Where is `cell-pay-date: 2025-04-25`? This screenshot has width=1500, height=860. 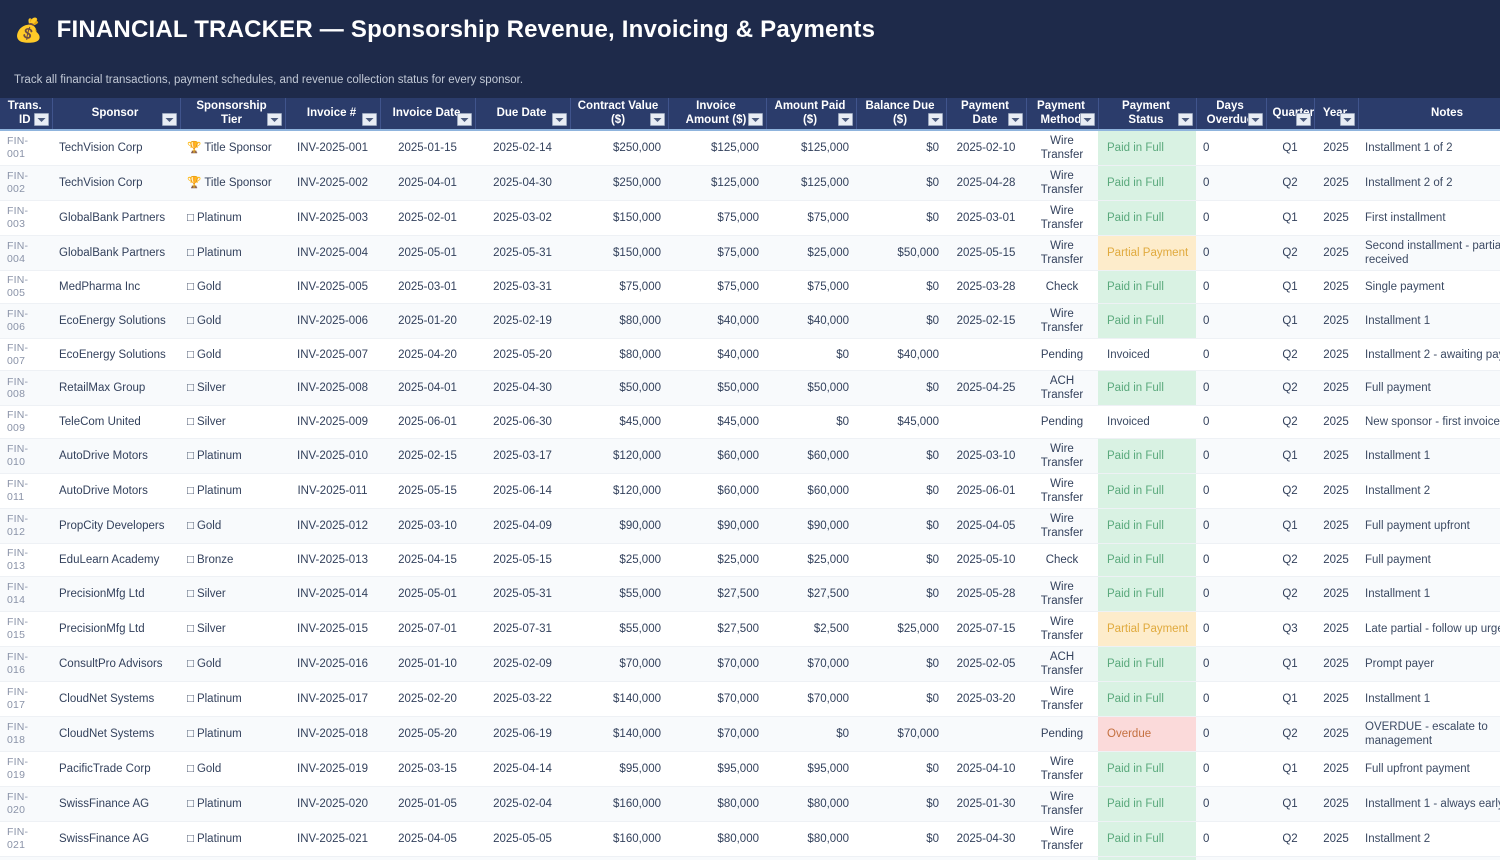
cell-pay-date: 2025-04-25 is located at coordinates (986, 388).